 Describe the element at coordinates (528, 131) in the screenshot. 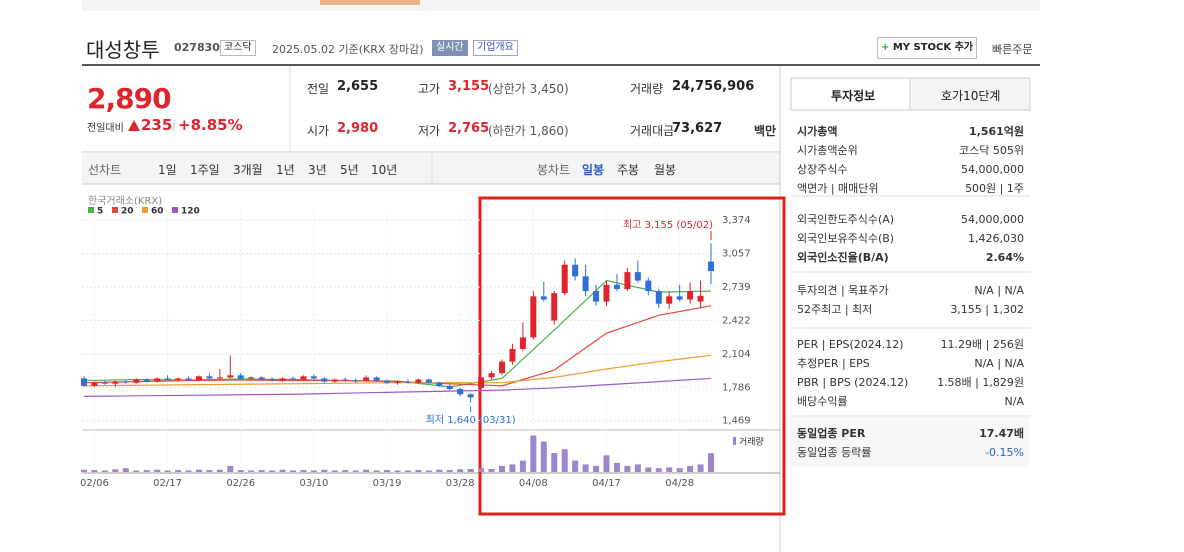

I see `field-extra: (하한가 1,860)` at that location.